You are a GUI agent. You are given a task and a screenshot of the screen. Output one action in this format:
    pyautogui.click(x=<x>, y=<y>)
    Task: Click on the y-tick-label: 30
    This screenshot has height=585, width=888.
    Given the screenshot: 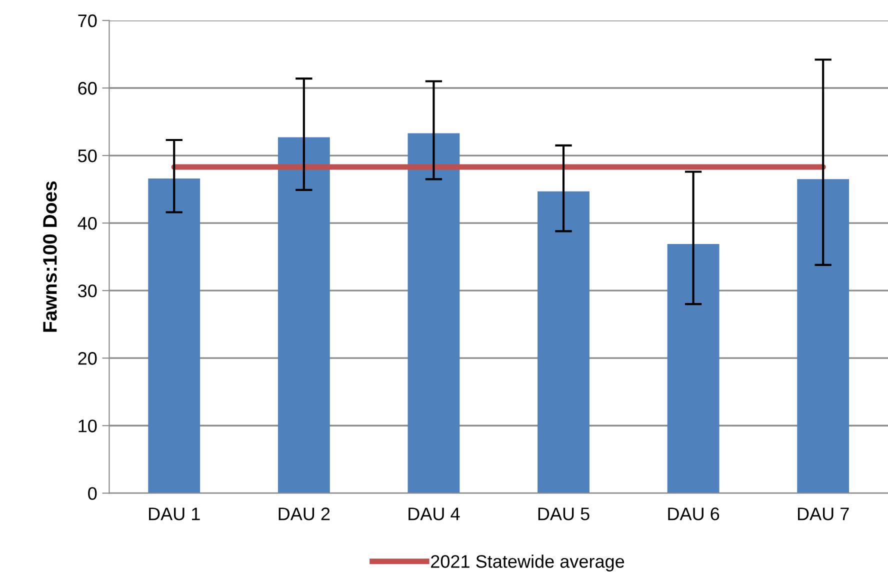 What is the action you would take?
    pyautogui.click(x=87, y=291)
    